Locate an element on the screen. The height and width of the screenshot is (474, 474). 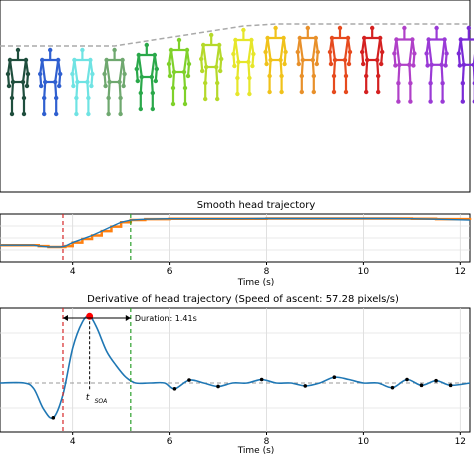
peak-marker is located at coordinates (90, 316).